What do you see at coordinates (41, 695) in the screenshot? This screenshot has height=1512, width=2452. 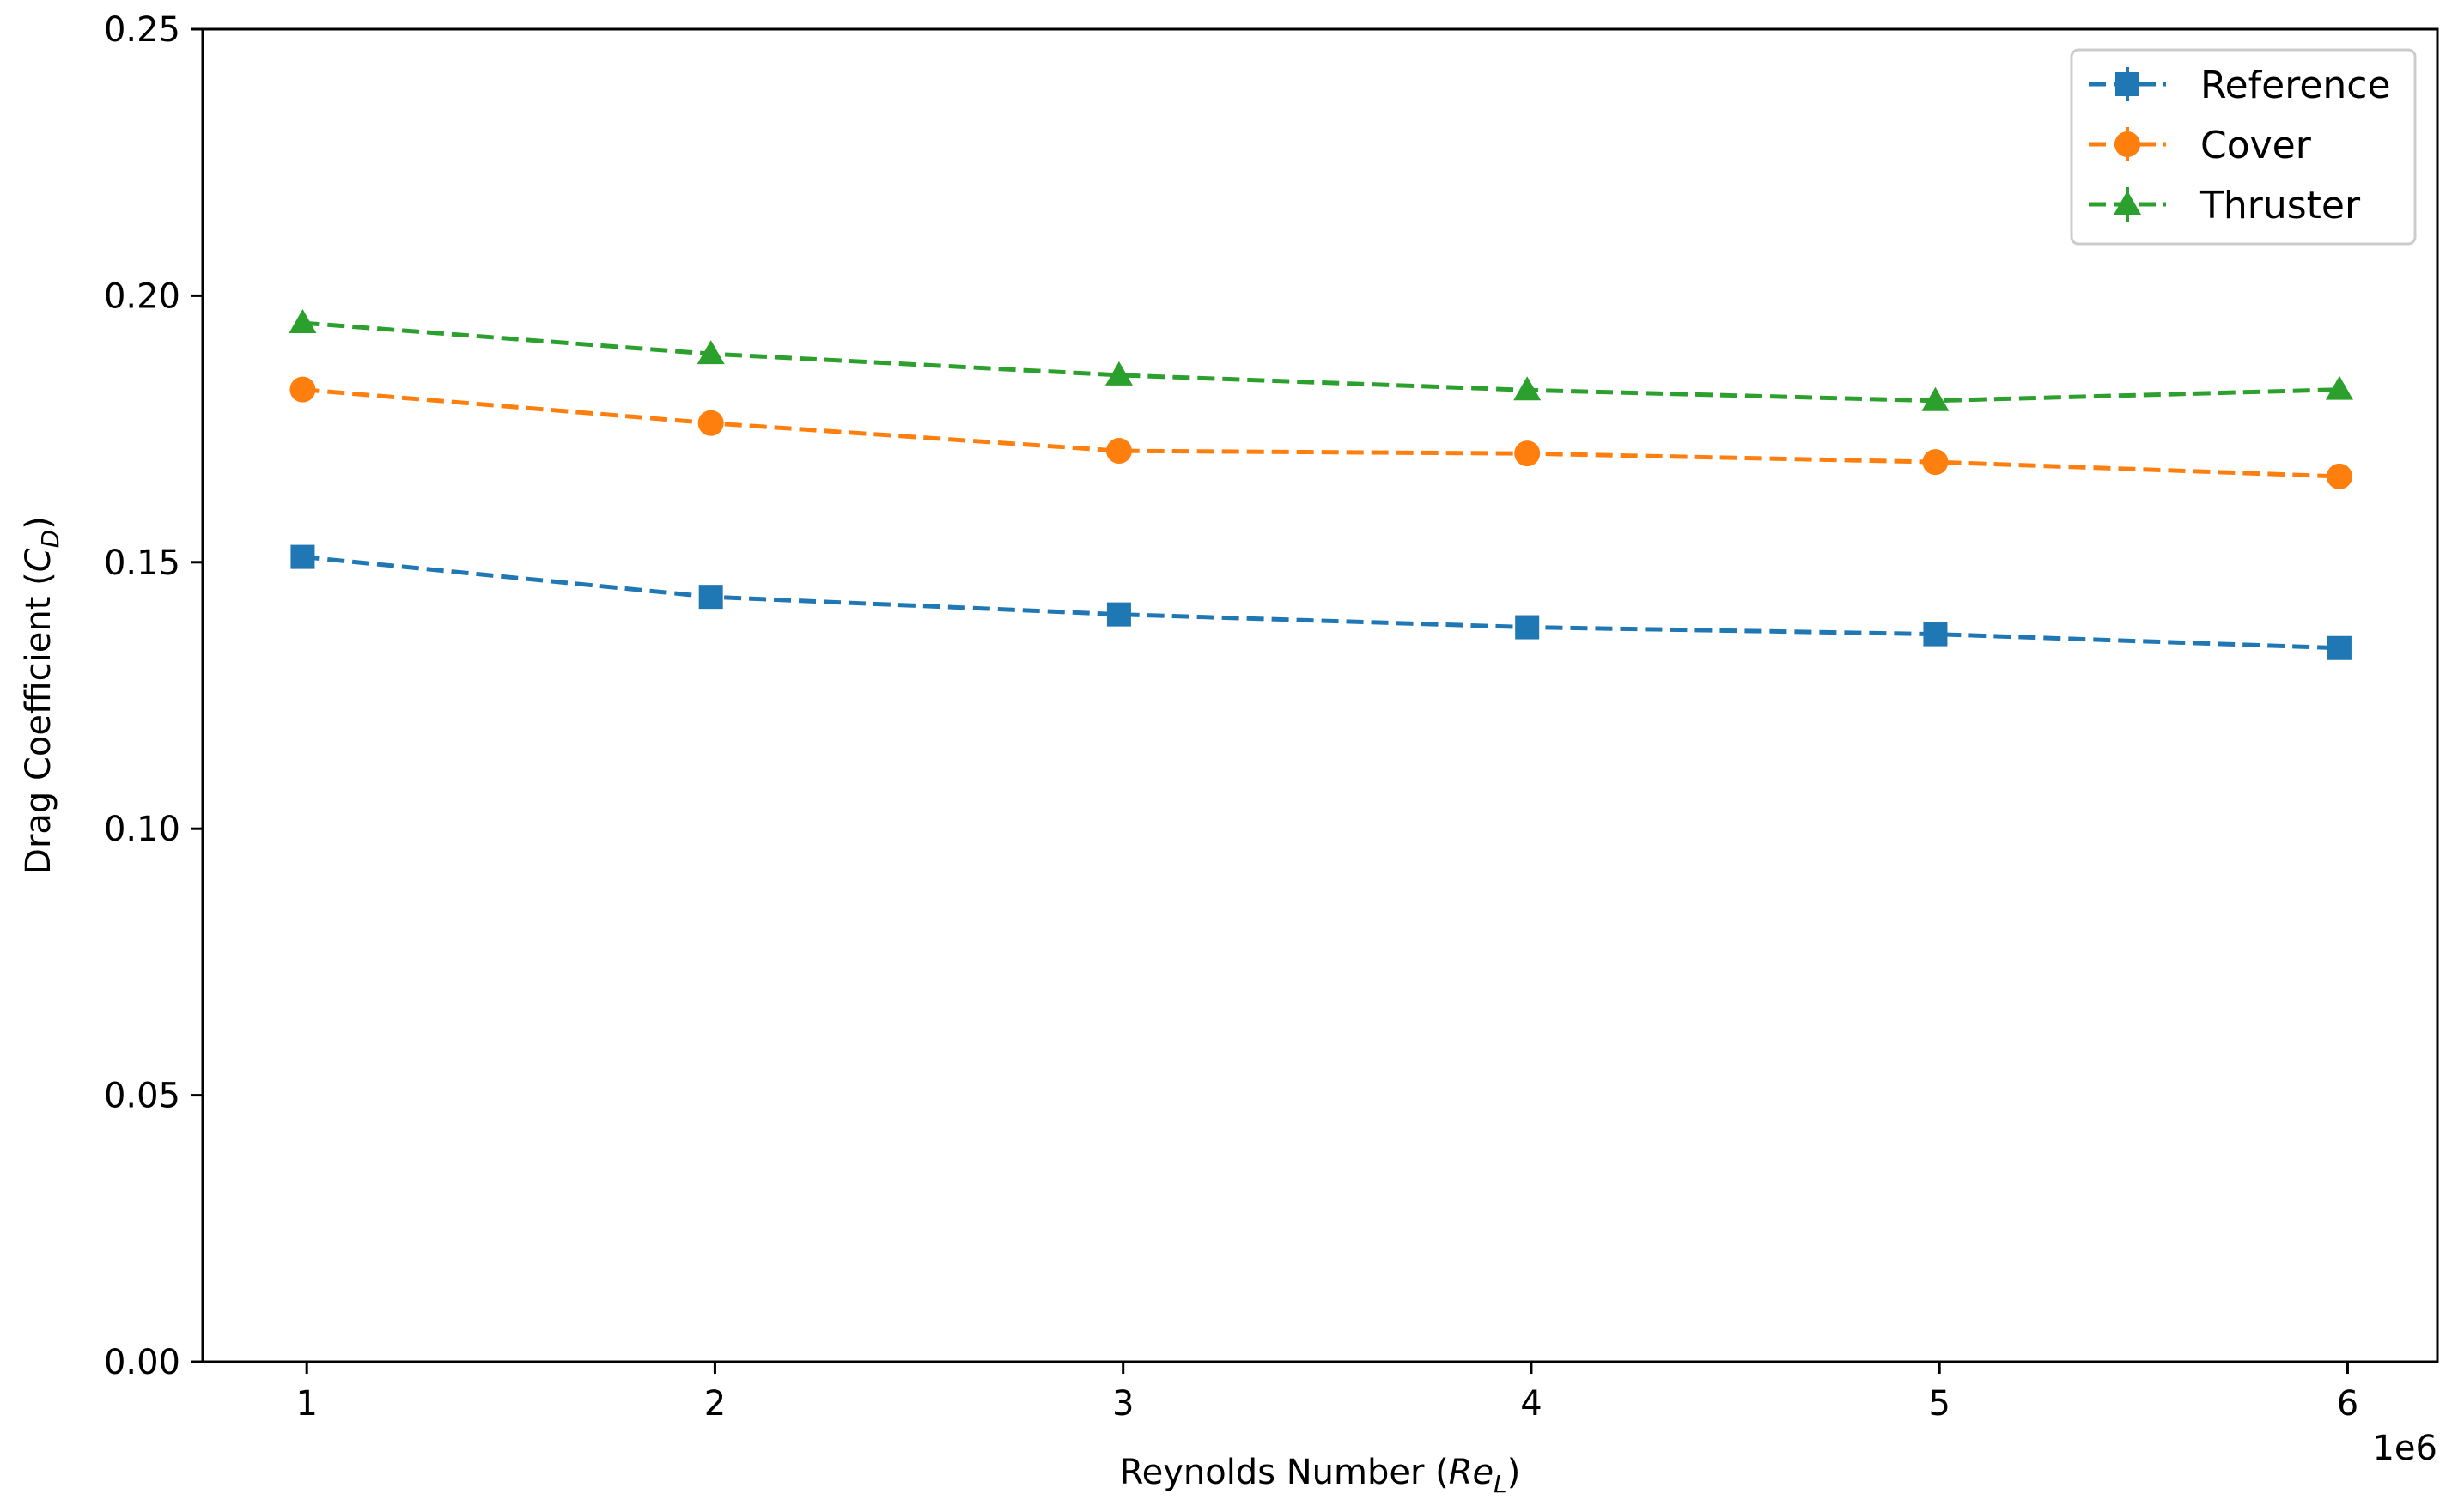 I see `y-axis-title: Drag Coefficient (CD)` at bounding box center [41, 695].